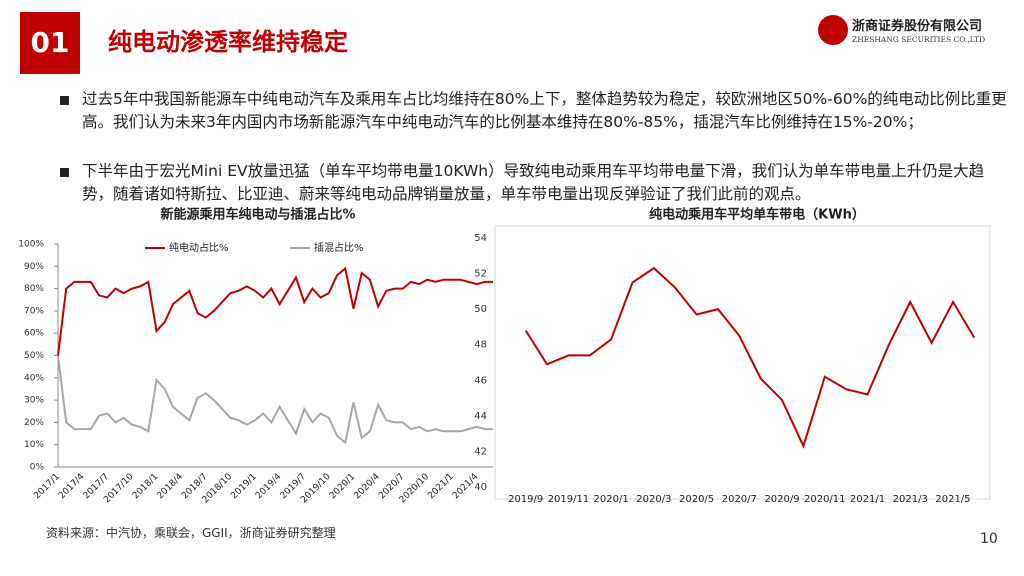 This screenshot has width=1024, height=576. I want to click on y-tick-label: 40, so click(480, 487).